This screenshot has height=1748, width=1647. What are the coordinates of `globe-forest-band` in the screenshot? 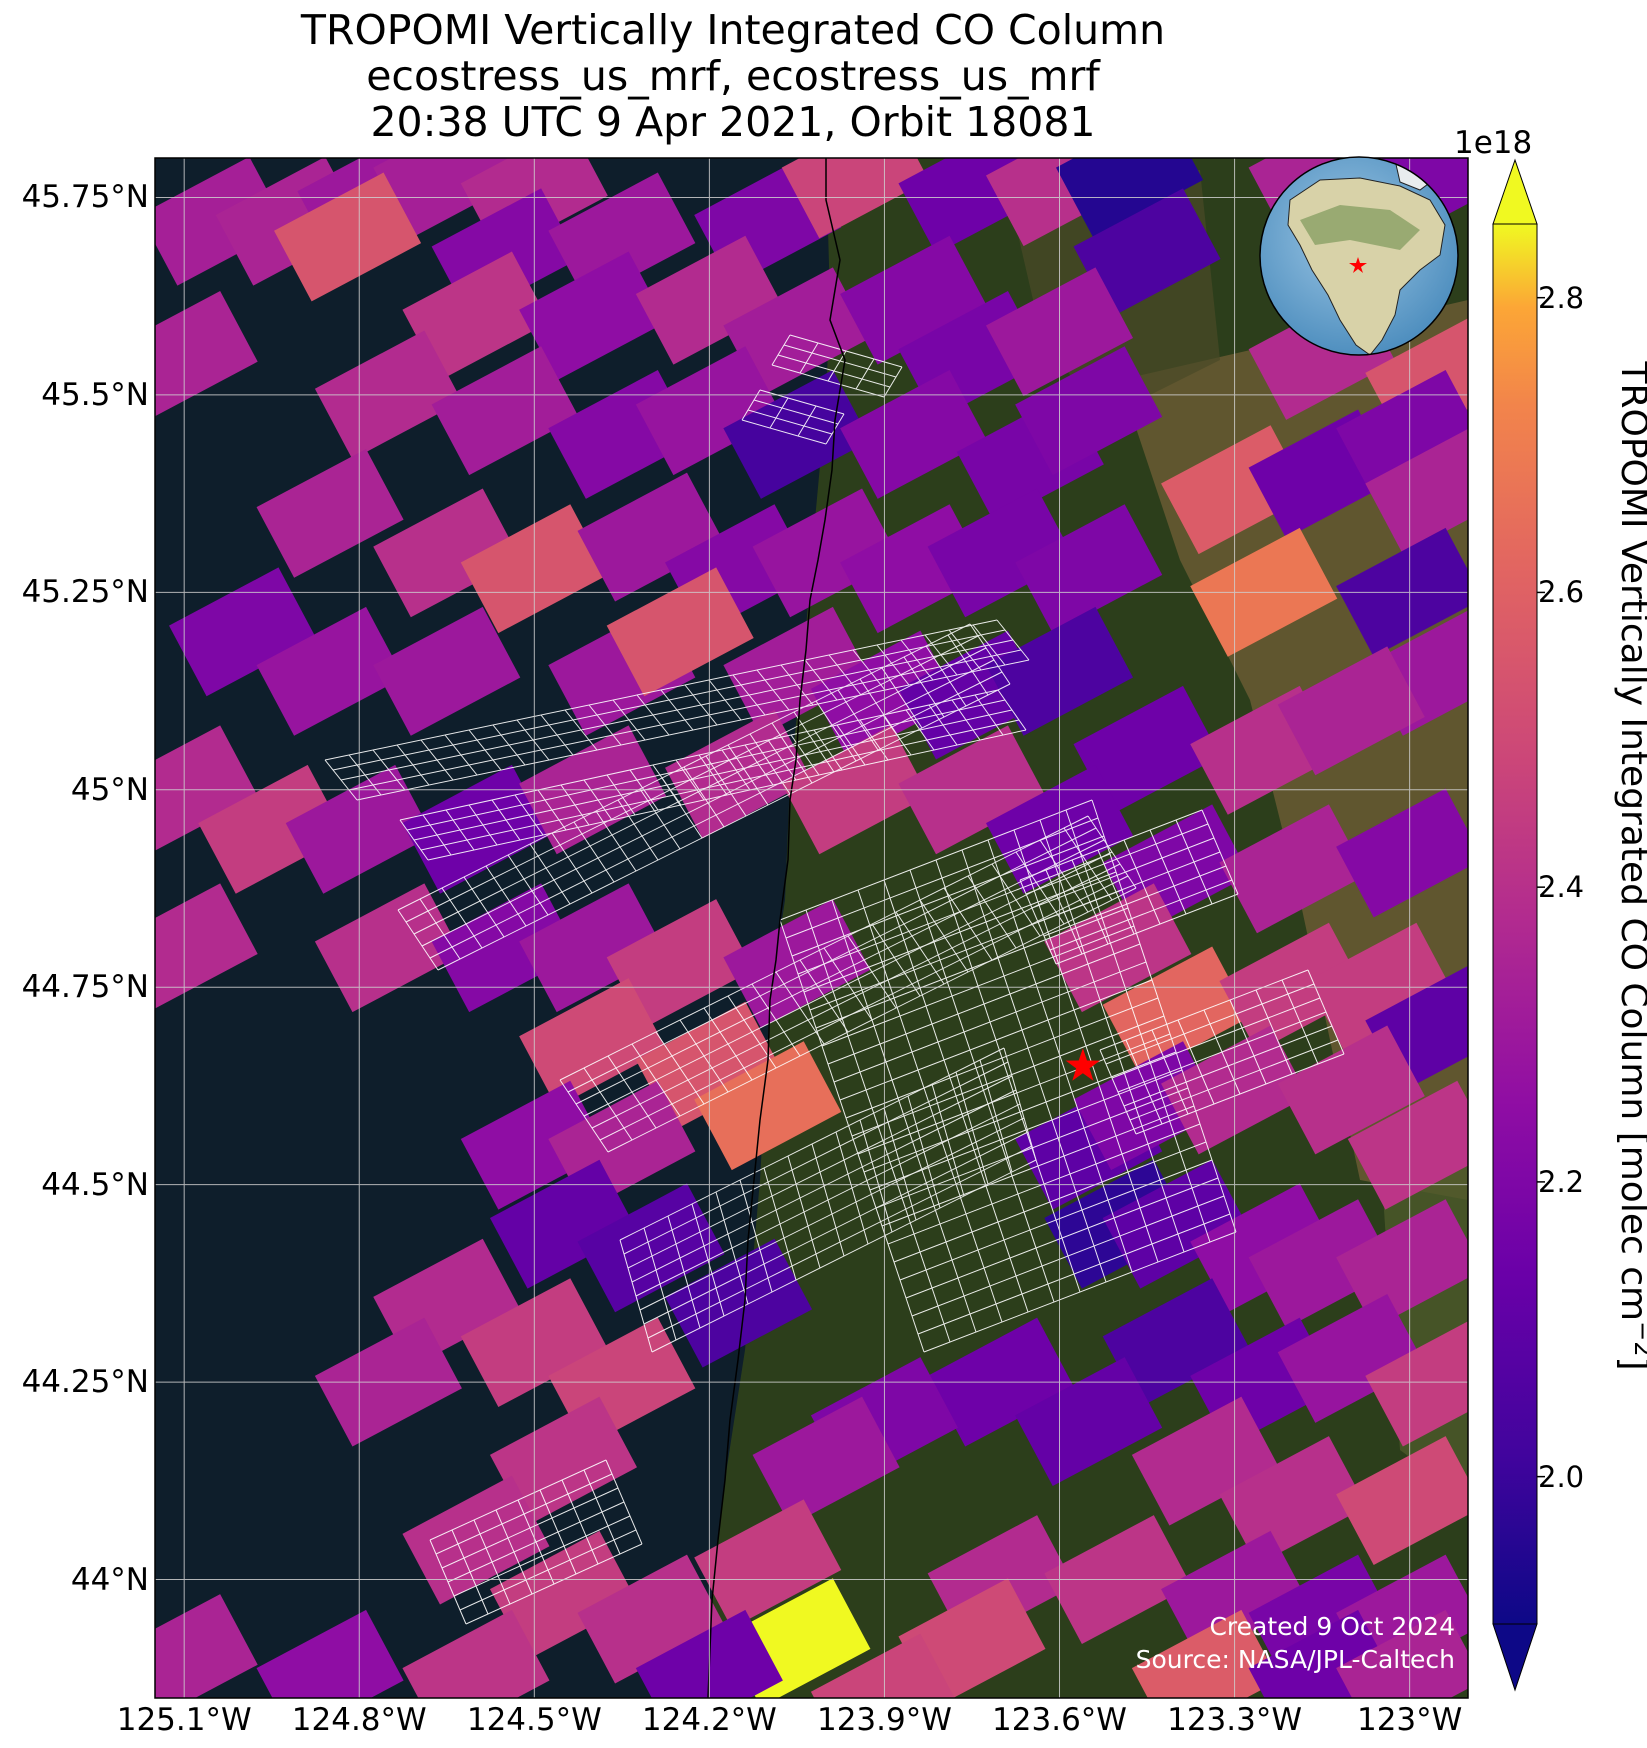 It's located at (1360, 227).